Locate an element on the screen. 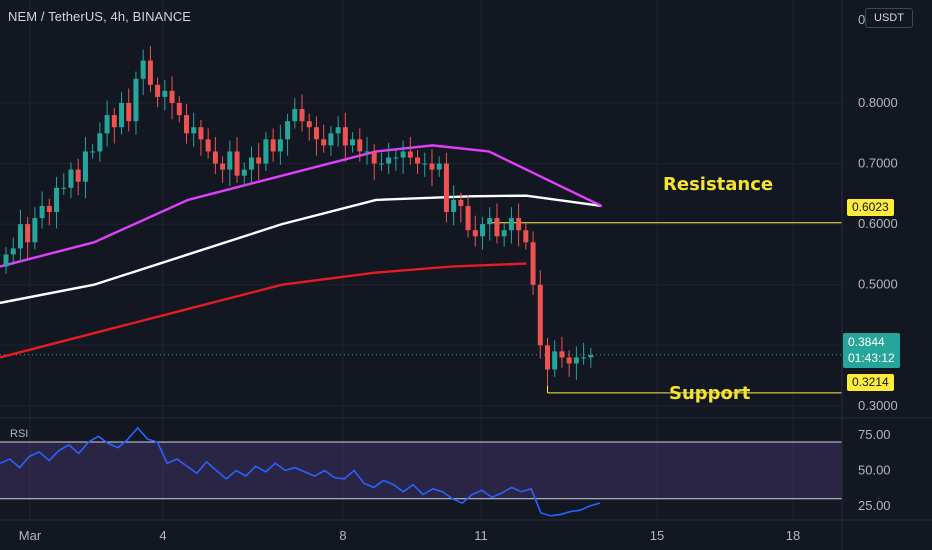 The width and height of the screenshot is (932, 550). time-tick-label: Mar is located at coordinates (30, 535).